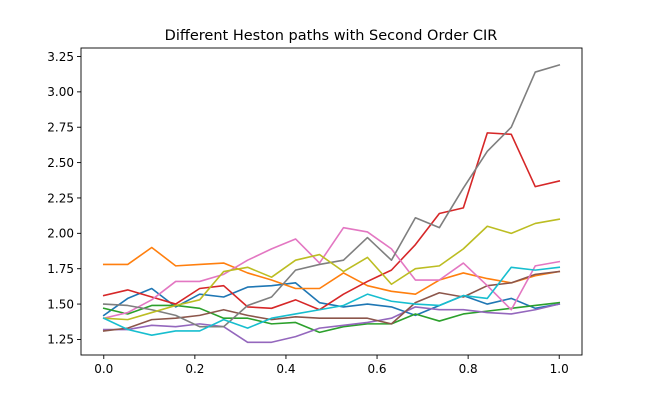 Image resolution: width=647 pixels, height=400 pixels. I want to click on y-tick-label: 2.50, so click(60, 163).